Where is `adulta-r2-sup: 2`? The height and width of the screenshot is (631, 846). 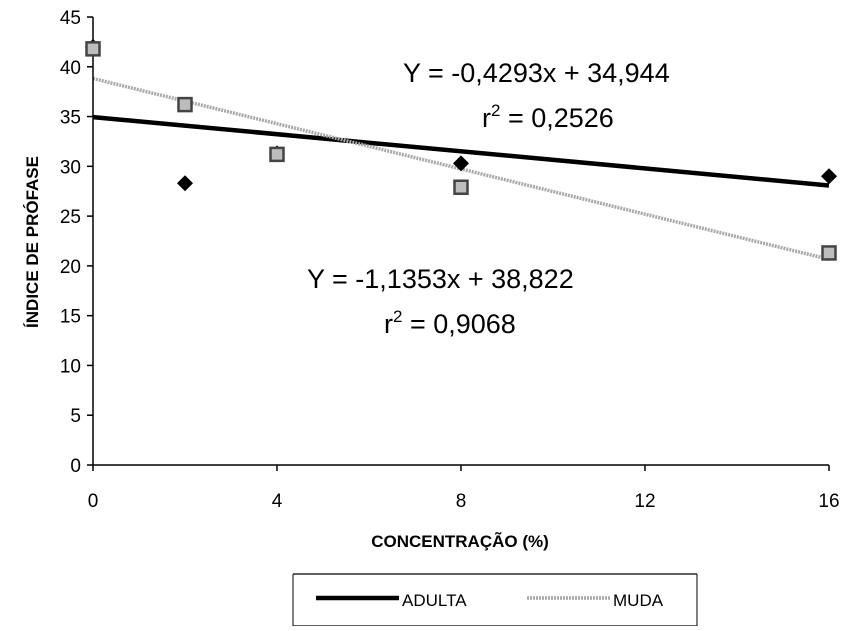 adulta-r2-sup: 2 is located at coordinates (495, 110).